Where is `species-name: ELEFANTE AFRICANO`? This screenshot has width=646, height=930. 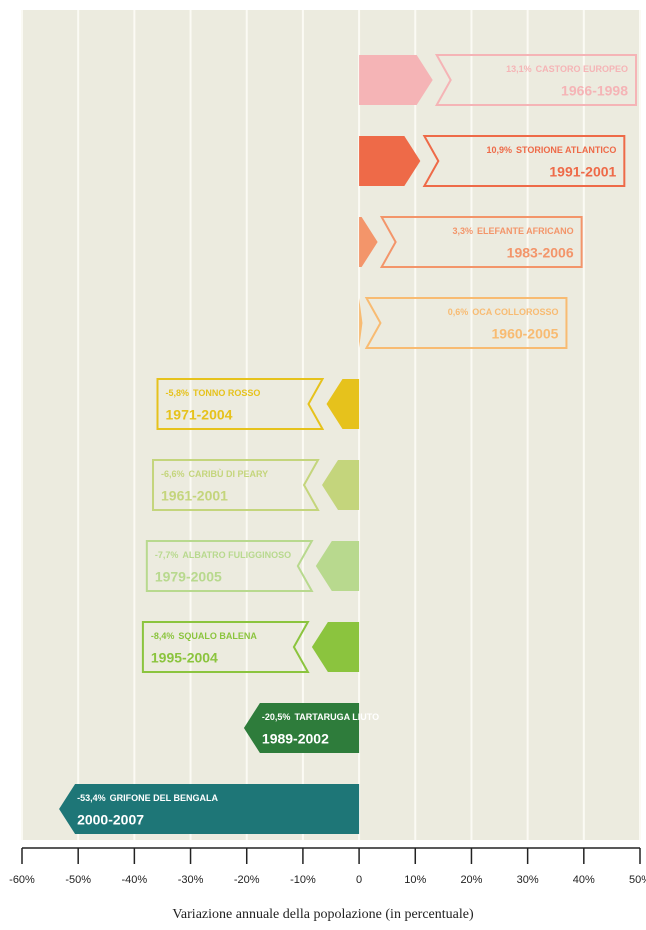
species-name: ELEFANTE AFRICANO is located at coordinates (525, 231).